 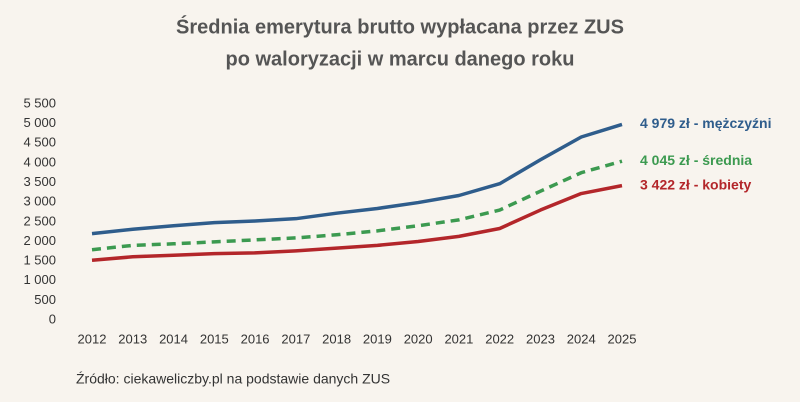 I want to click on y-tick-label: 1 000, so click(x=39, y=279).